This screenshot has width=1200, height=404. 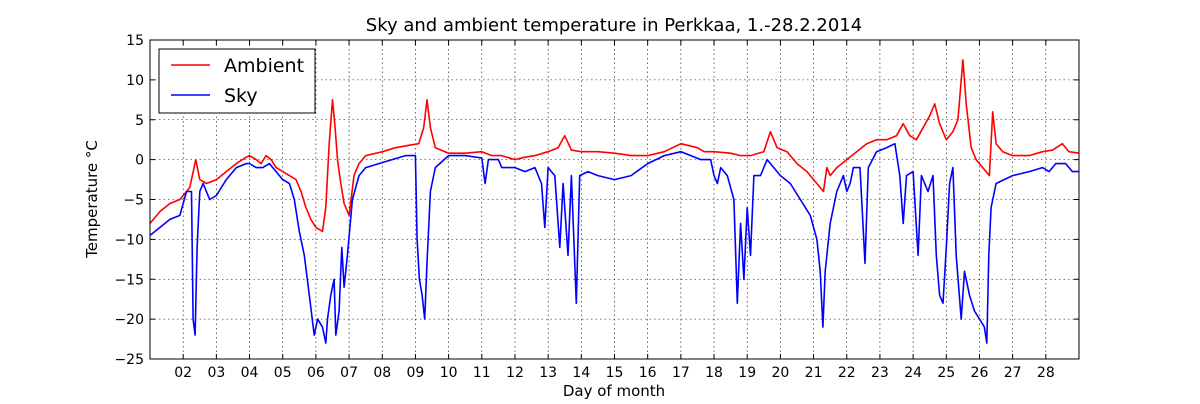 I want to click on y-axis-label: Temperature °C, so click(x=92, y=199).